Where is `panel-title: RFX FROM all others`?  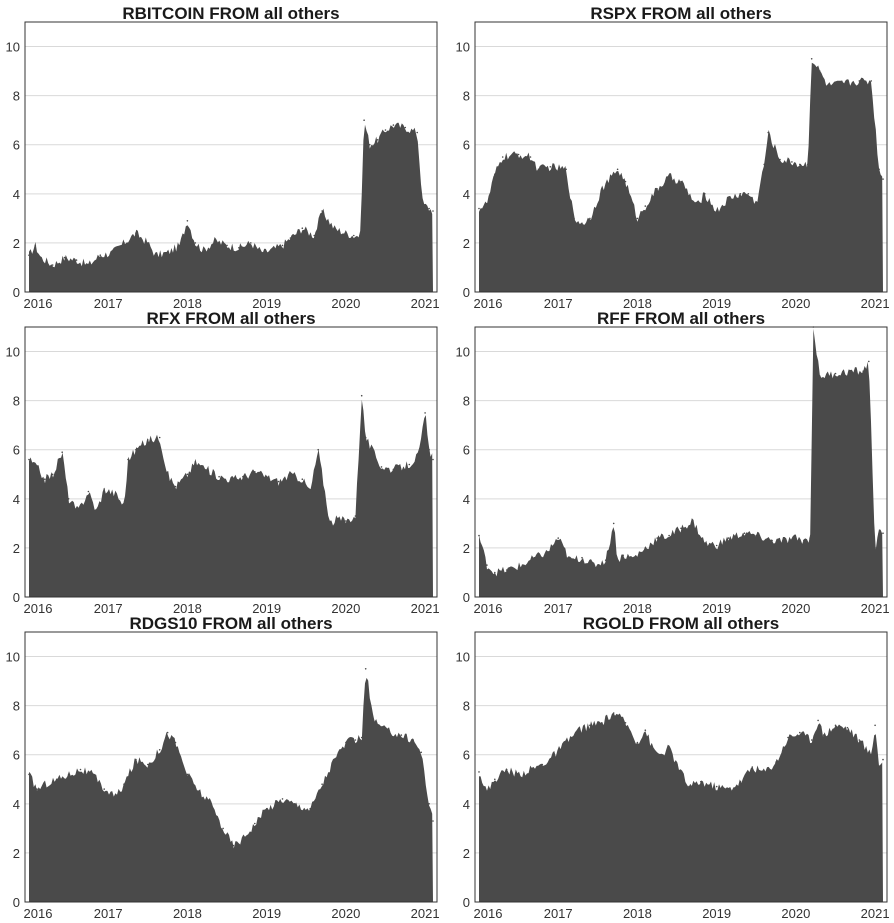 panel-title: RFX FROM all others is located at coordinates (230, 318).